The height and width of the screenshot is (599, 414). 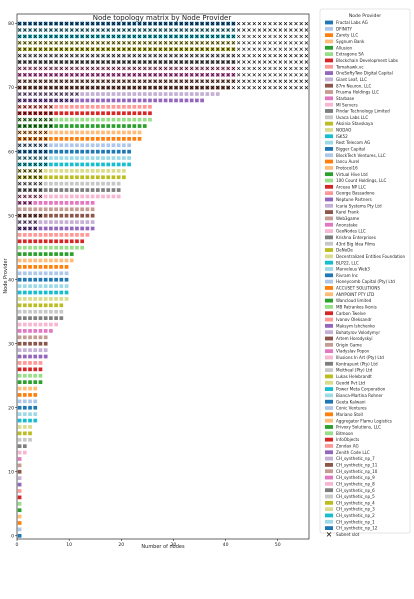 I want to click on legend-label: Geodd Pvt Ltd, so click(x=350, y=382).